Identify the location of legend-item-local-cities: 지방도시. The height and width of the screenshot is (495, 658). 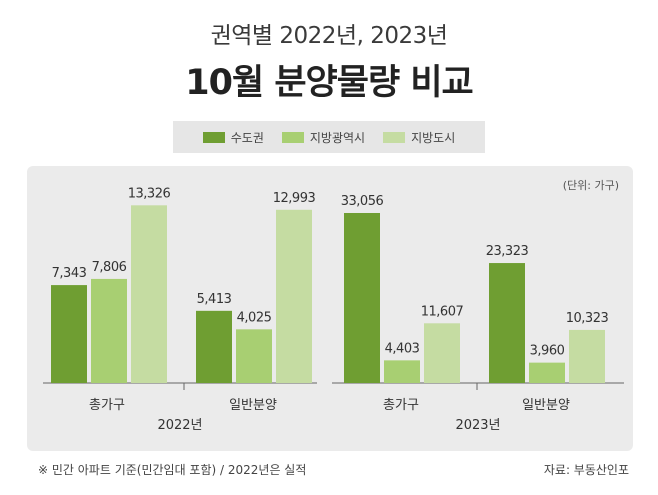
(419, 137).